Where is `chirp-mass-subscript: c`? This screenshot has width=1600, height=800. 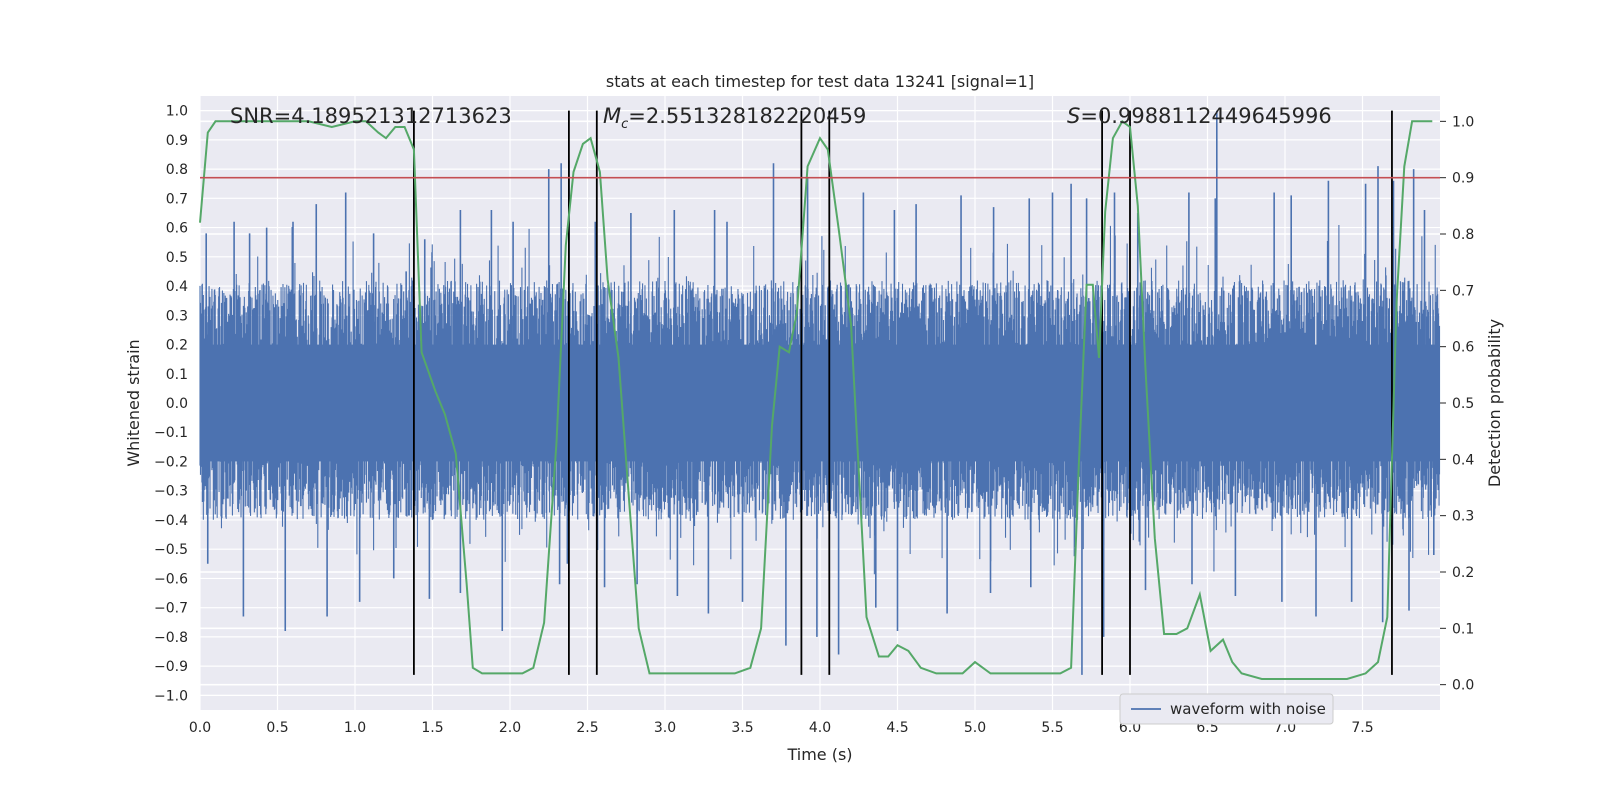 chirp-mass-subscript: c is located at coordinates (624, 124).